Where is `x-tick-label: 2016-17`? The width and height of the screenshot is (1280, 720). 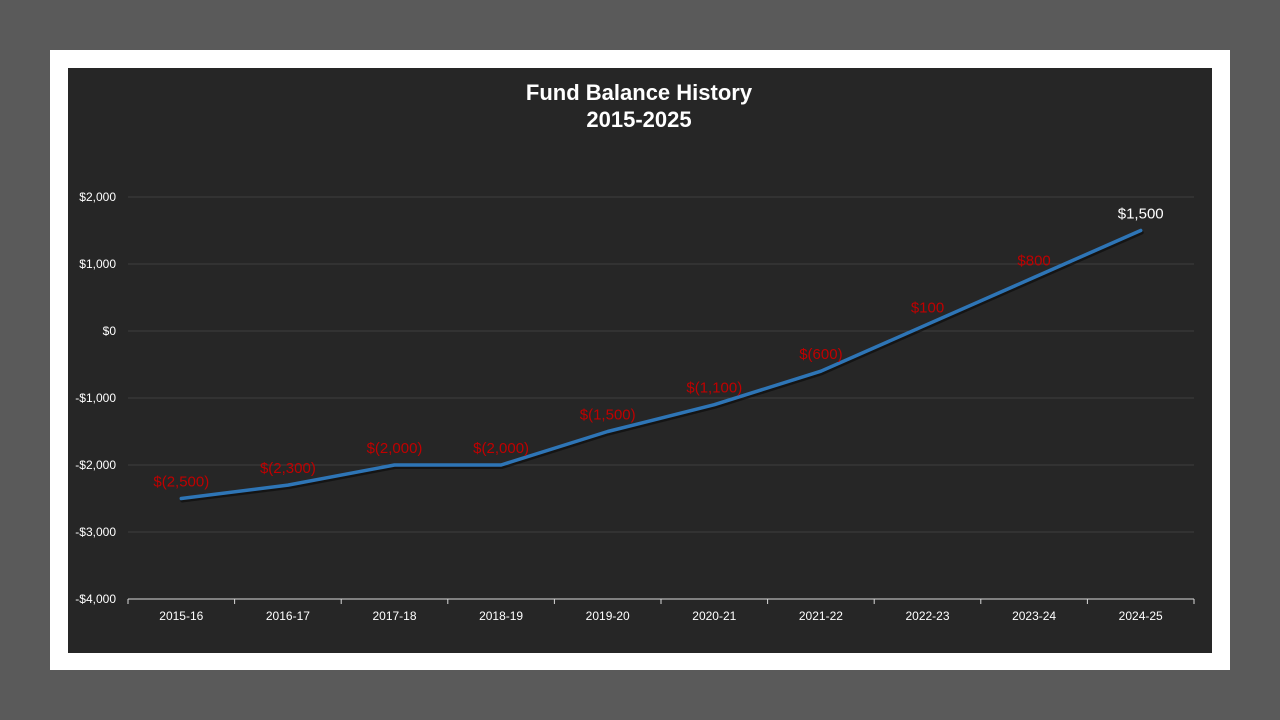
x-tick-label: 2016-17 is located at coordinates (288, 616).